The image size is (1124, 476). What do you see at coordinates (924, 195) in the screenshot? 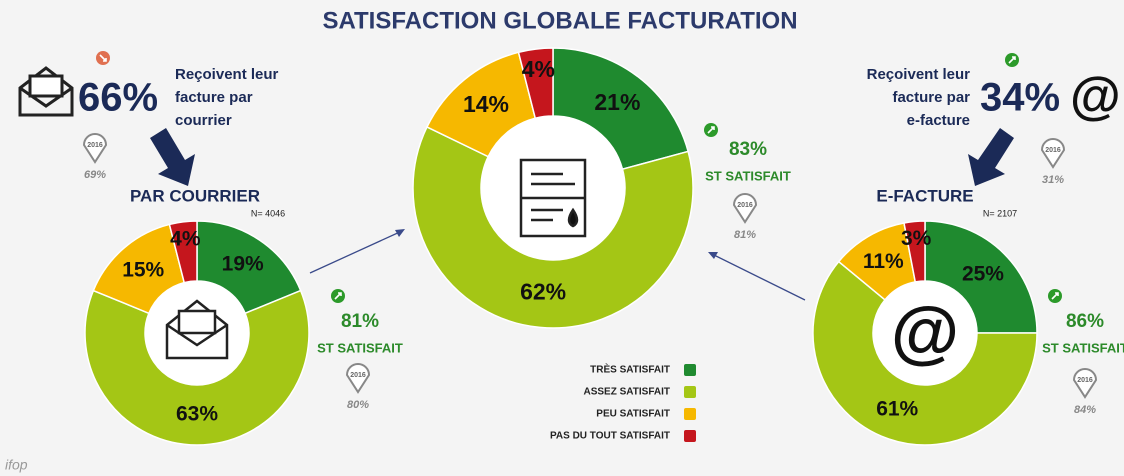
I see `chart-title: E-FACTURE` at bounding box center [924, 195].